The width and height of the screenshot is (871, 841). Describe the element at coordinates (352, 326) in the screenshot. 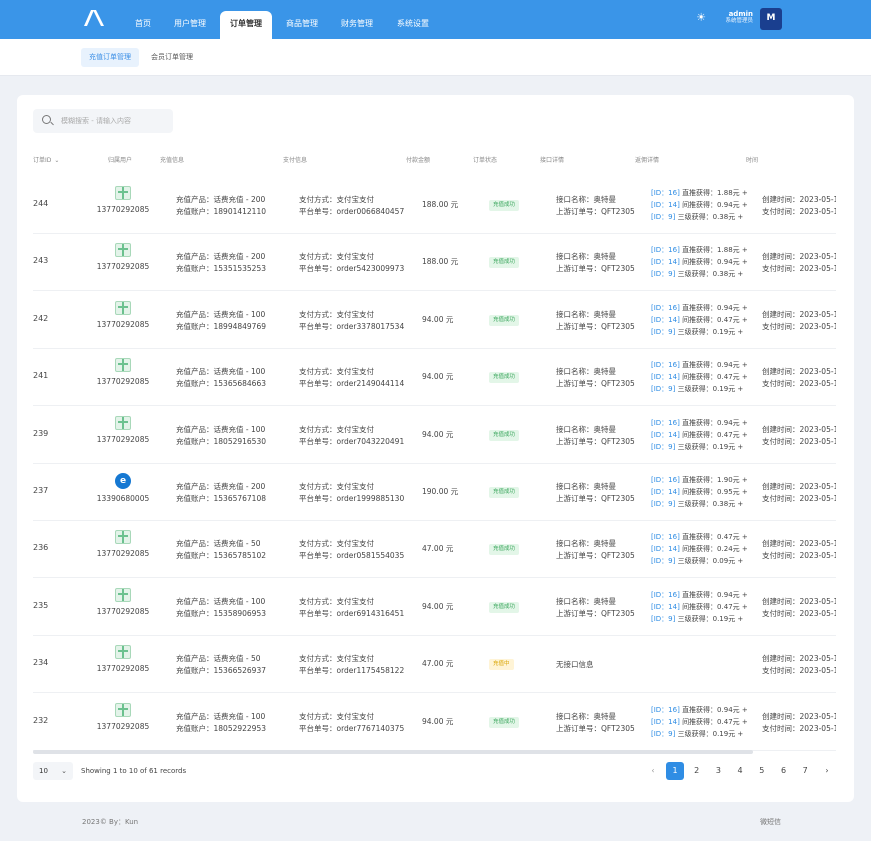

I see `platform-order-no: 平台单号：order3378017534` at that location.